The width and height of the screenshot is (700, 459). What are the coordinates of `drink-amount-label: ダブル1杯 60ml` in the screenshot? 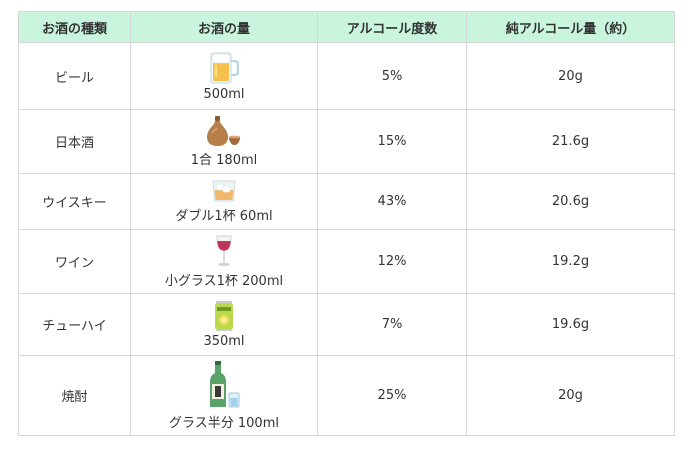 It's located at (224, 216).